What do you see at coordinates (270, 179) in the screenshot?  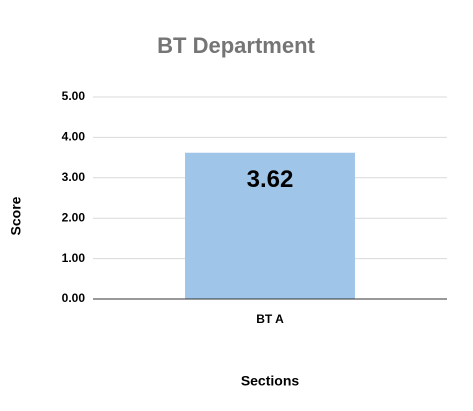 I see `data-label: 3.62` at bounding box center [270, 179].